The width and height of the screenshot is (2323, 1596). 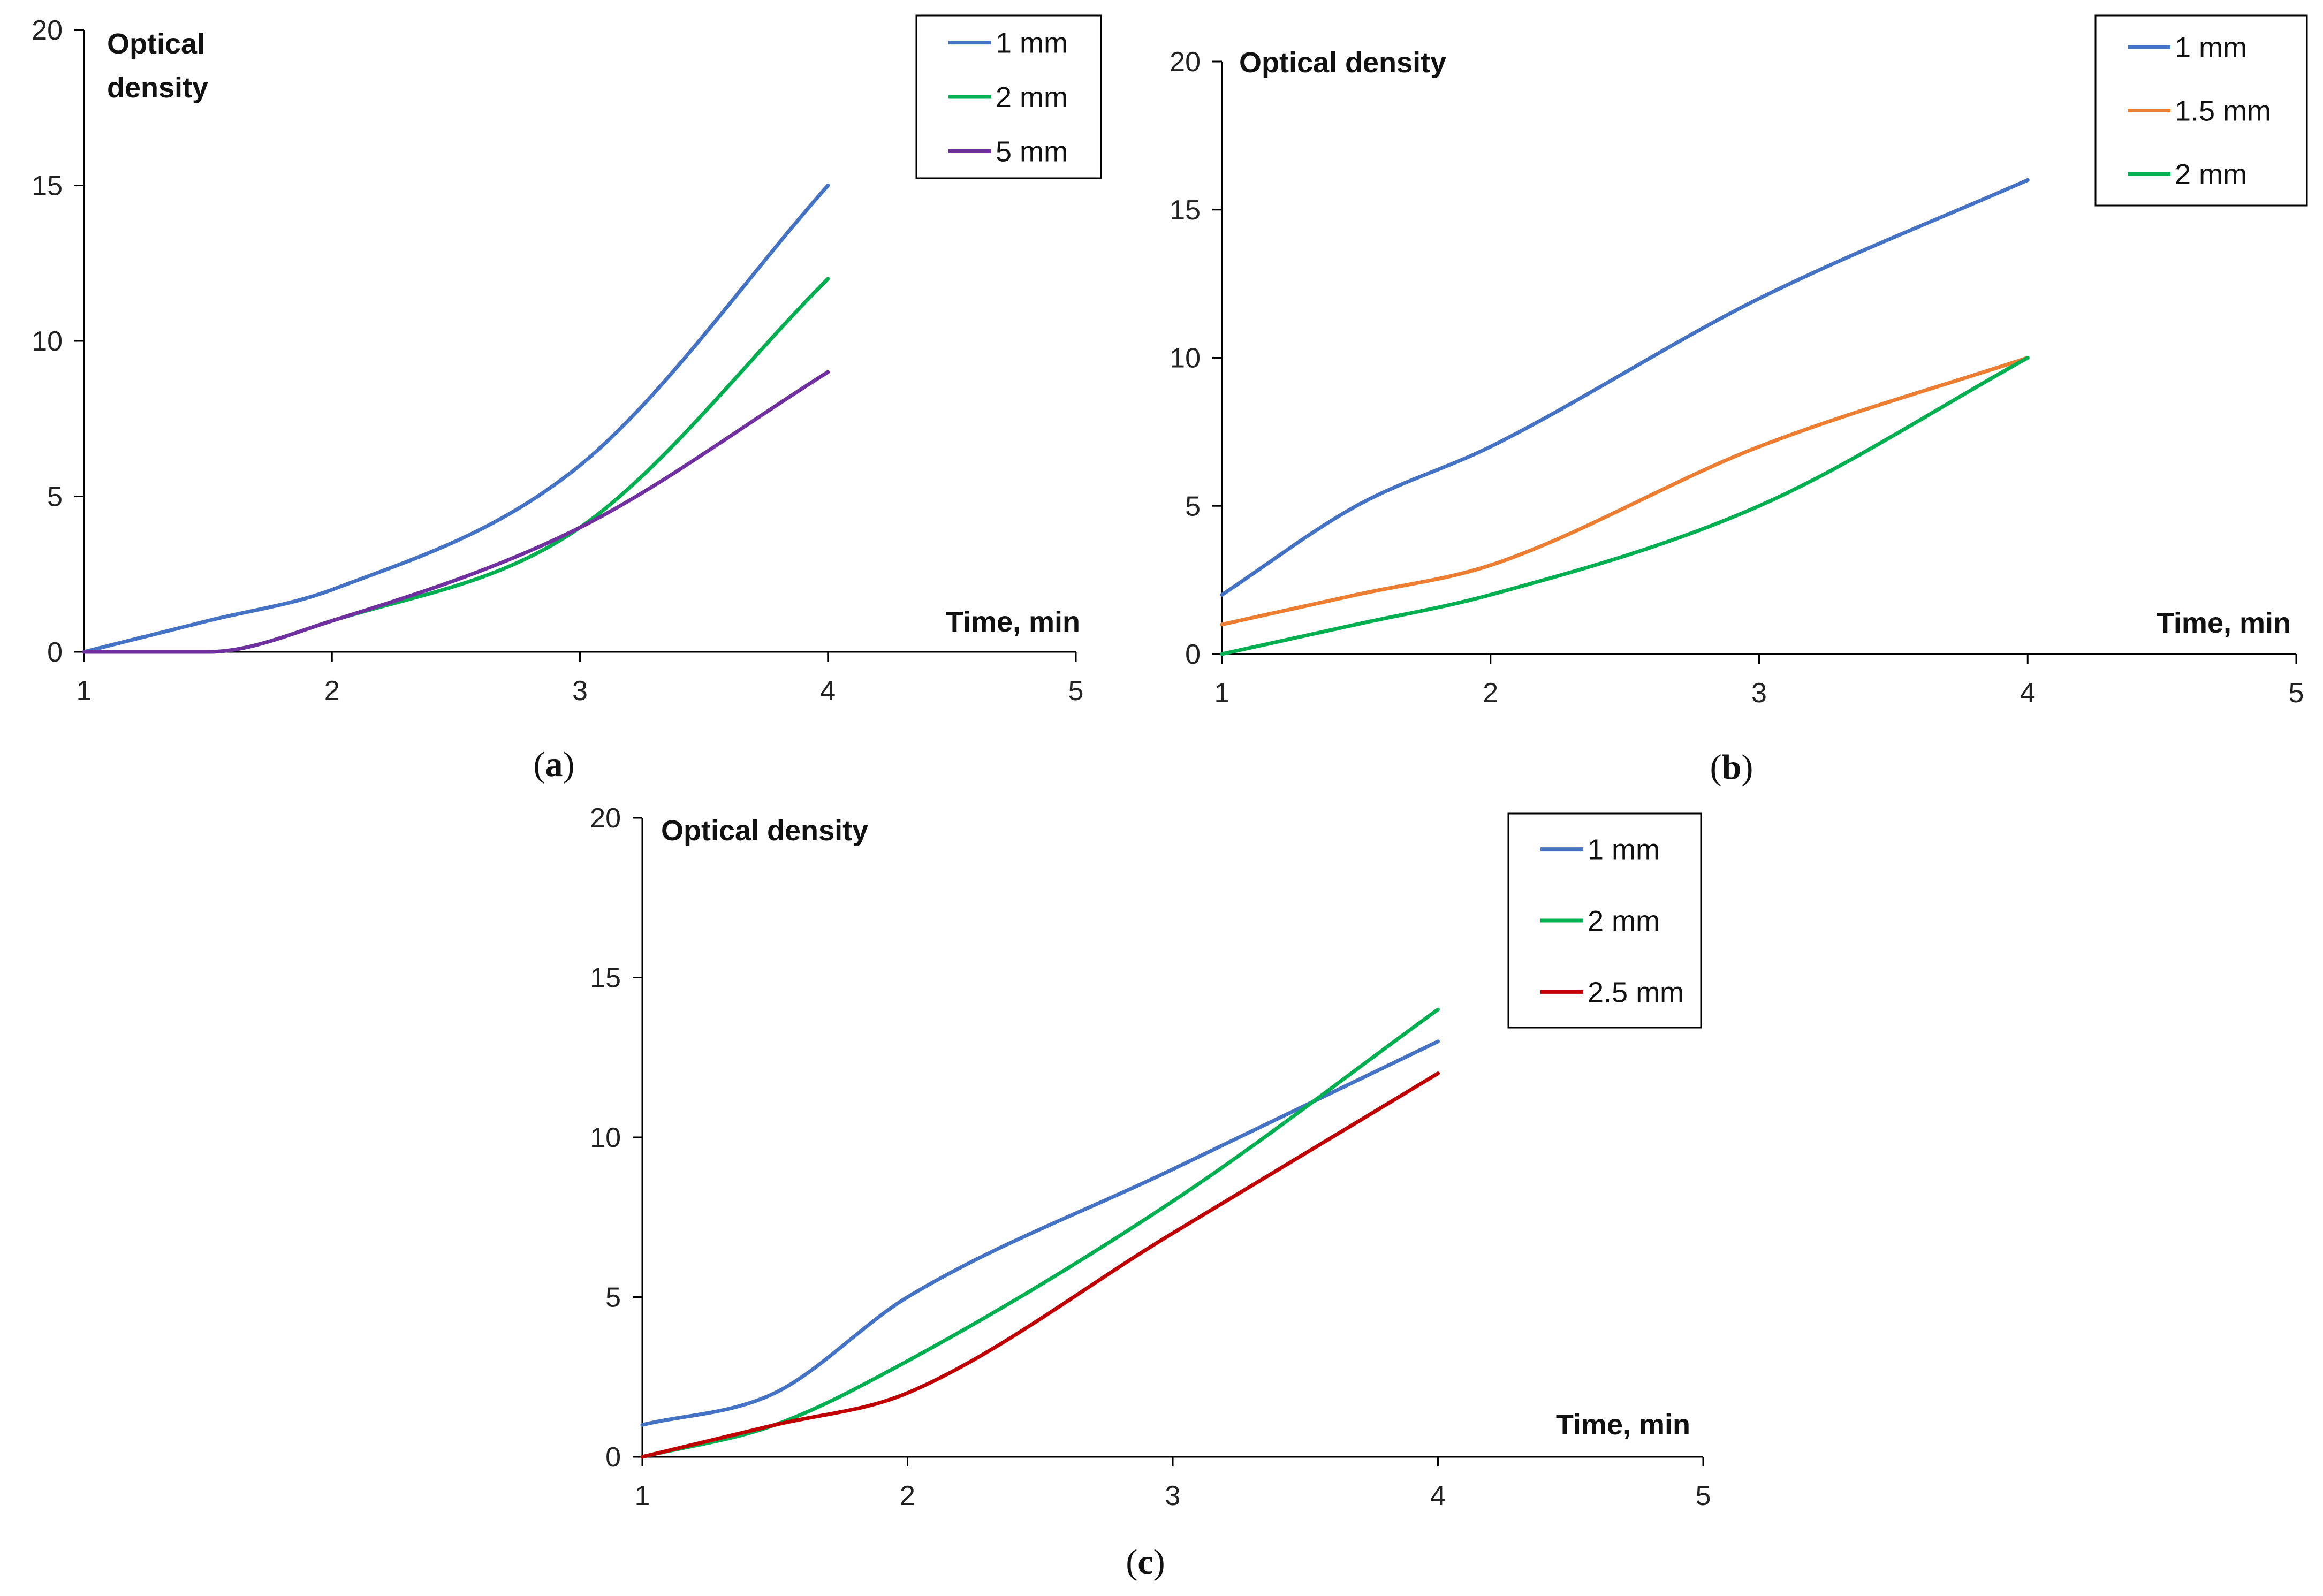 What do you see at coordinates (1625, 491) in the screenshot?
I see `series-line-1.5-mm` at bounding box center [1625, 491].